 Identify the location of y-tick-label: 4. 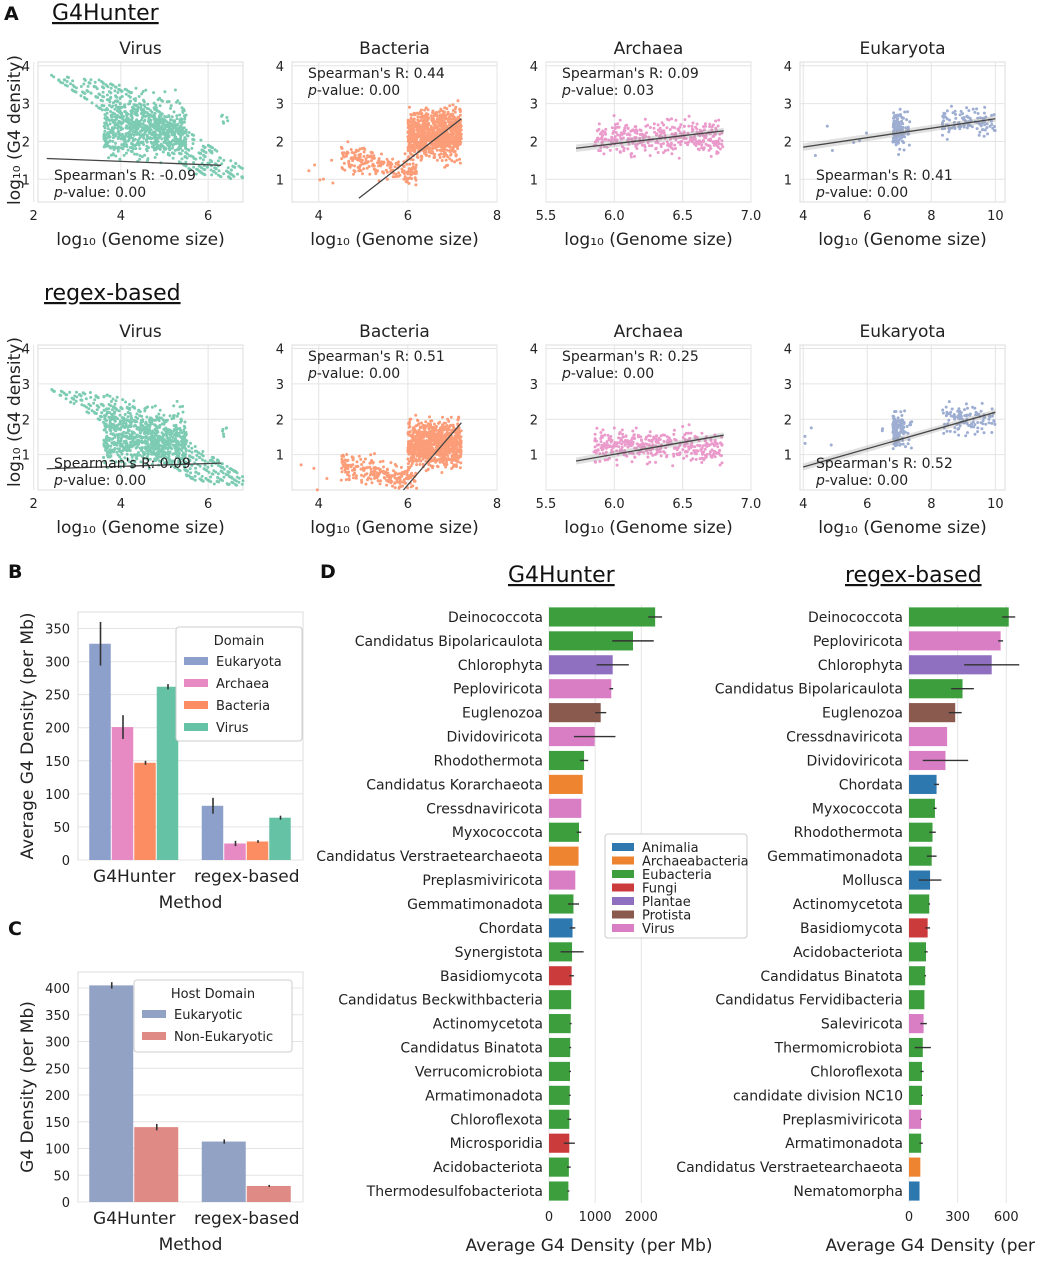
(534, 67).